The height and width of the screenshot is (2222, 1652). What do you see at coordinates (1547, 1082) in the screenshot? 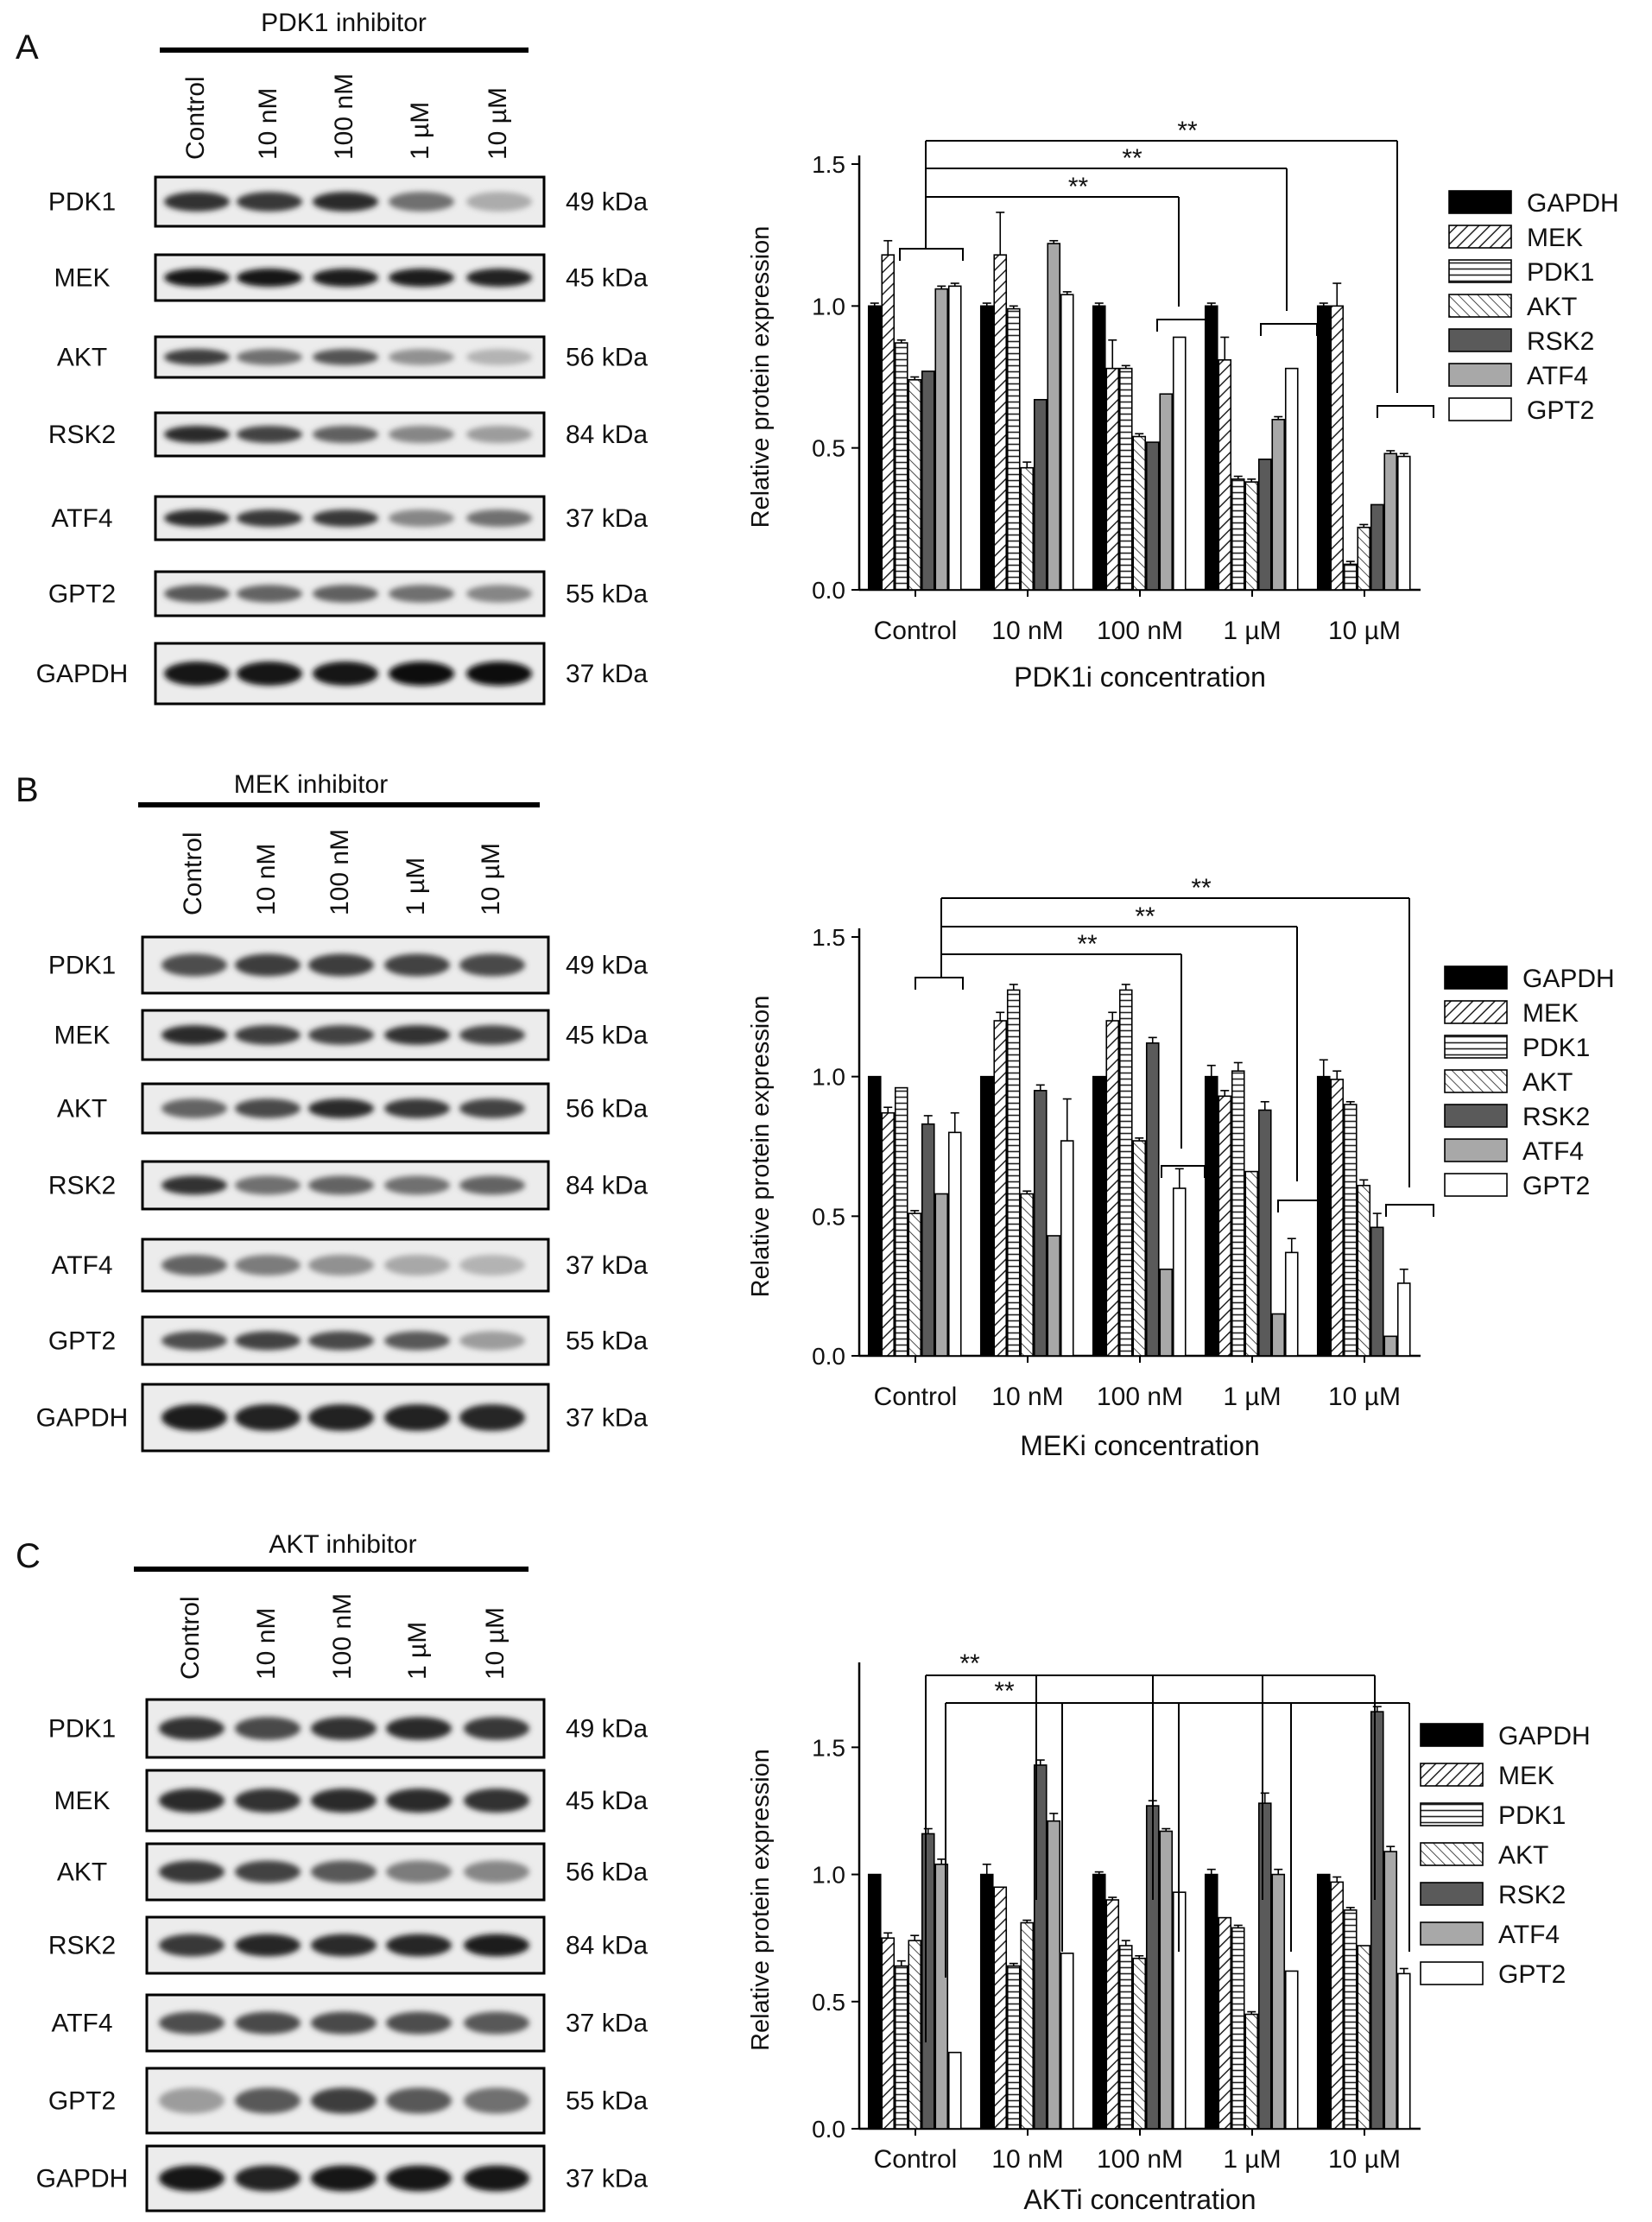
I see `legend-label: AKT` at bounding box center [1547, 1082].